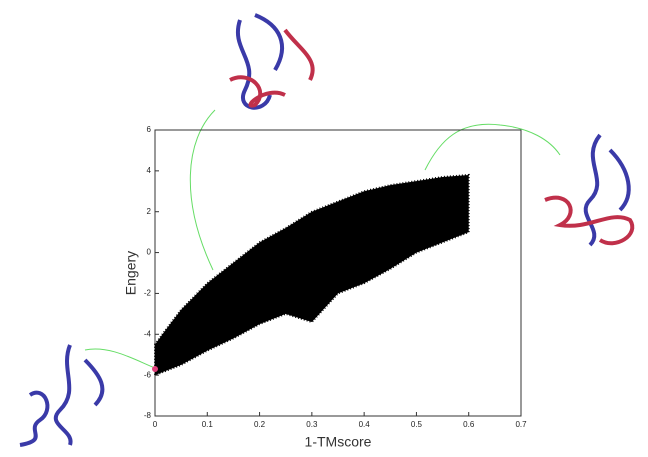  I want to click on y-tick-label: -8, so click(148, 415).